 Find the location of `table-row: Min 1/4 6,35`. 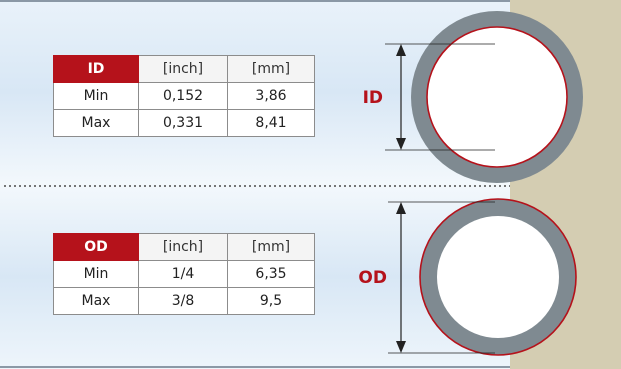

table-row: Min 1/4 6,35 is located at coordinates (184, 274).